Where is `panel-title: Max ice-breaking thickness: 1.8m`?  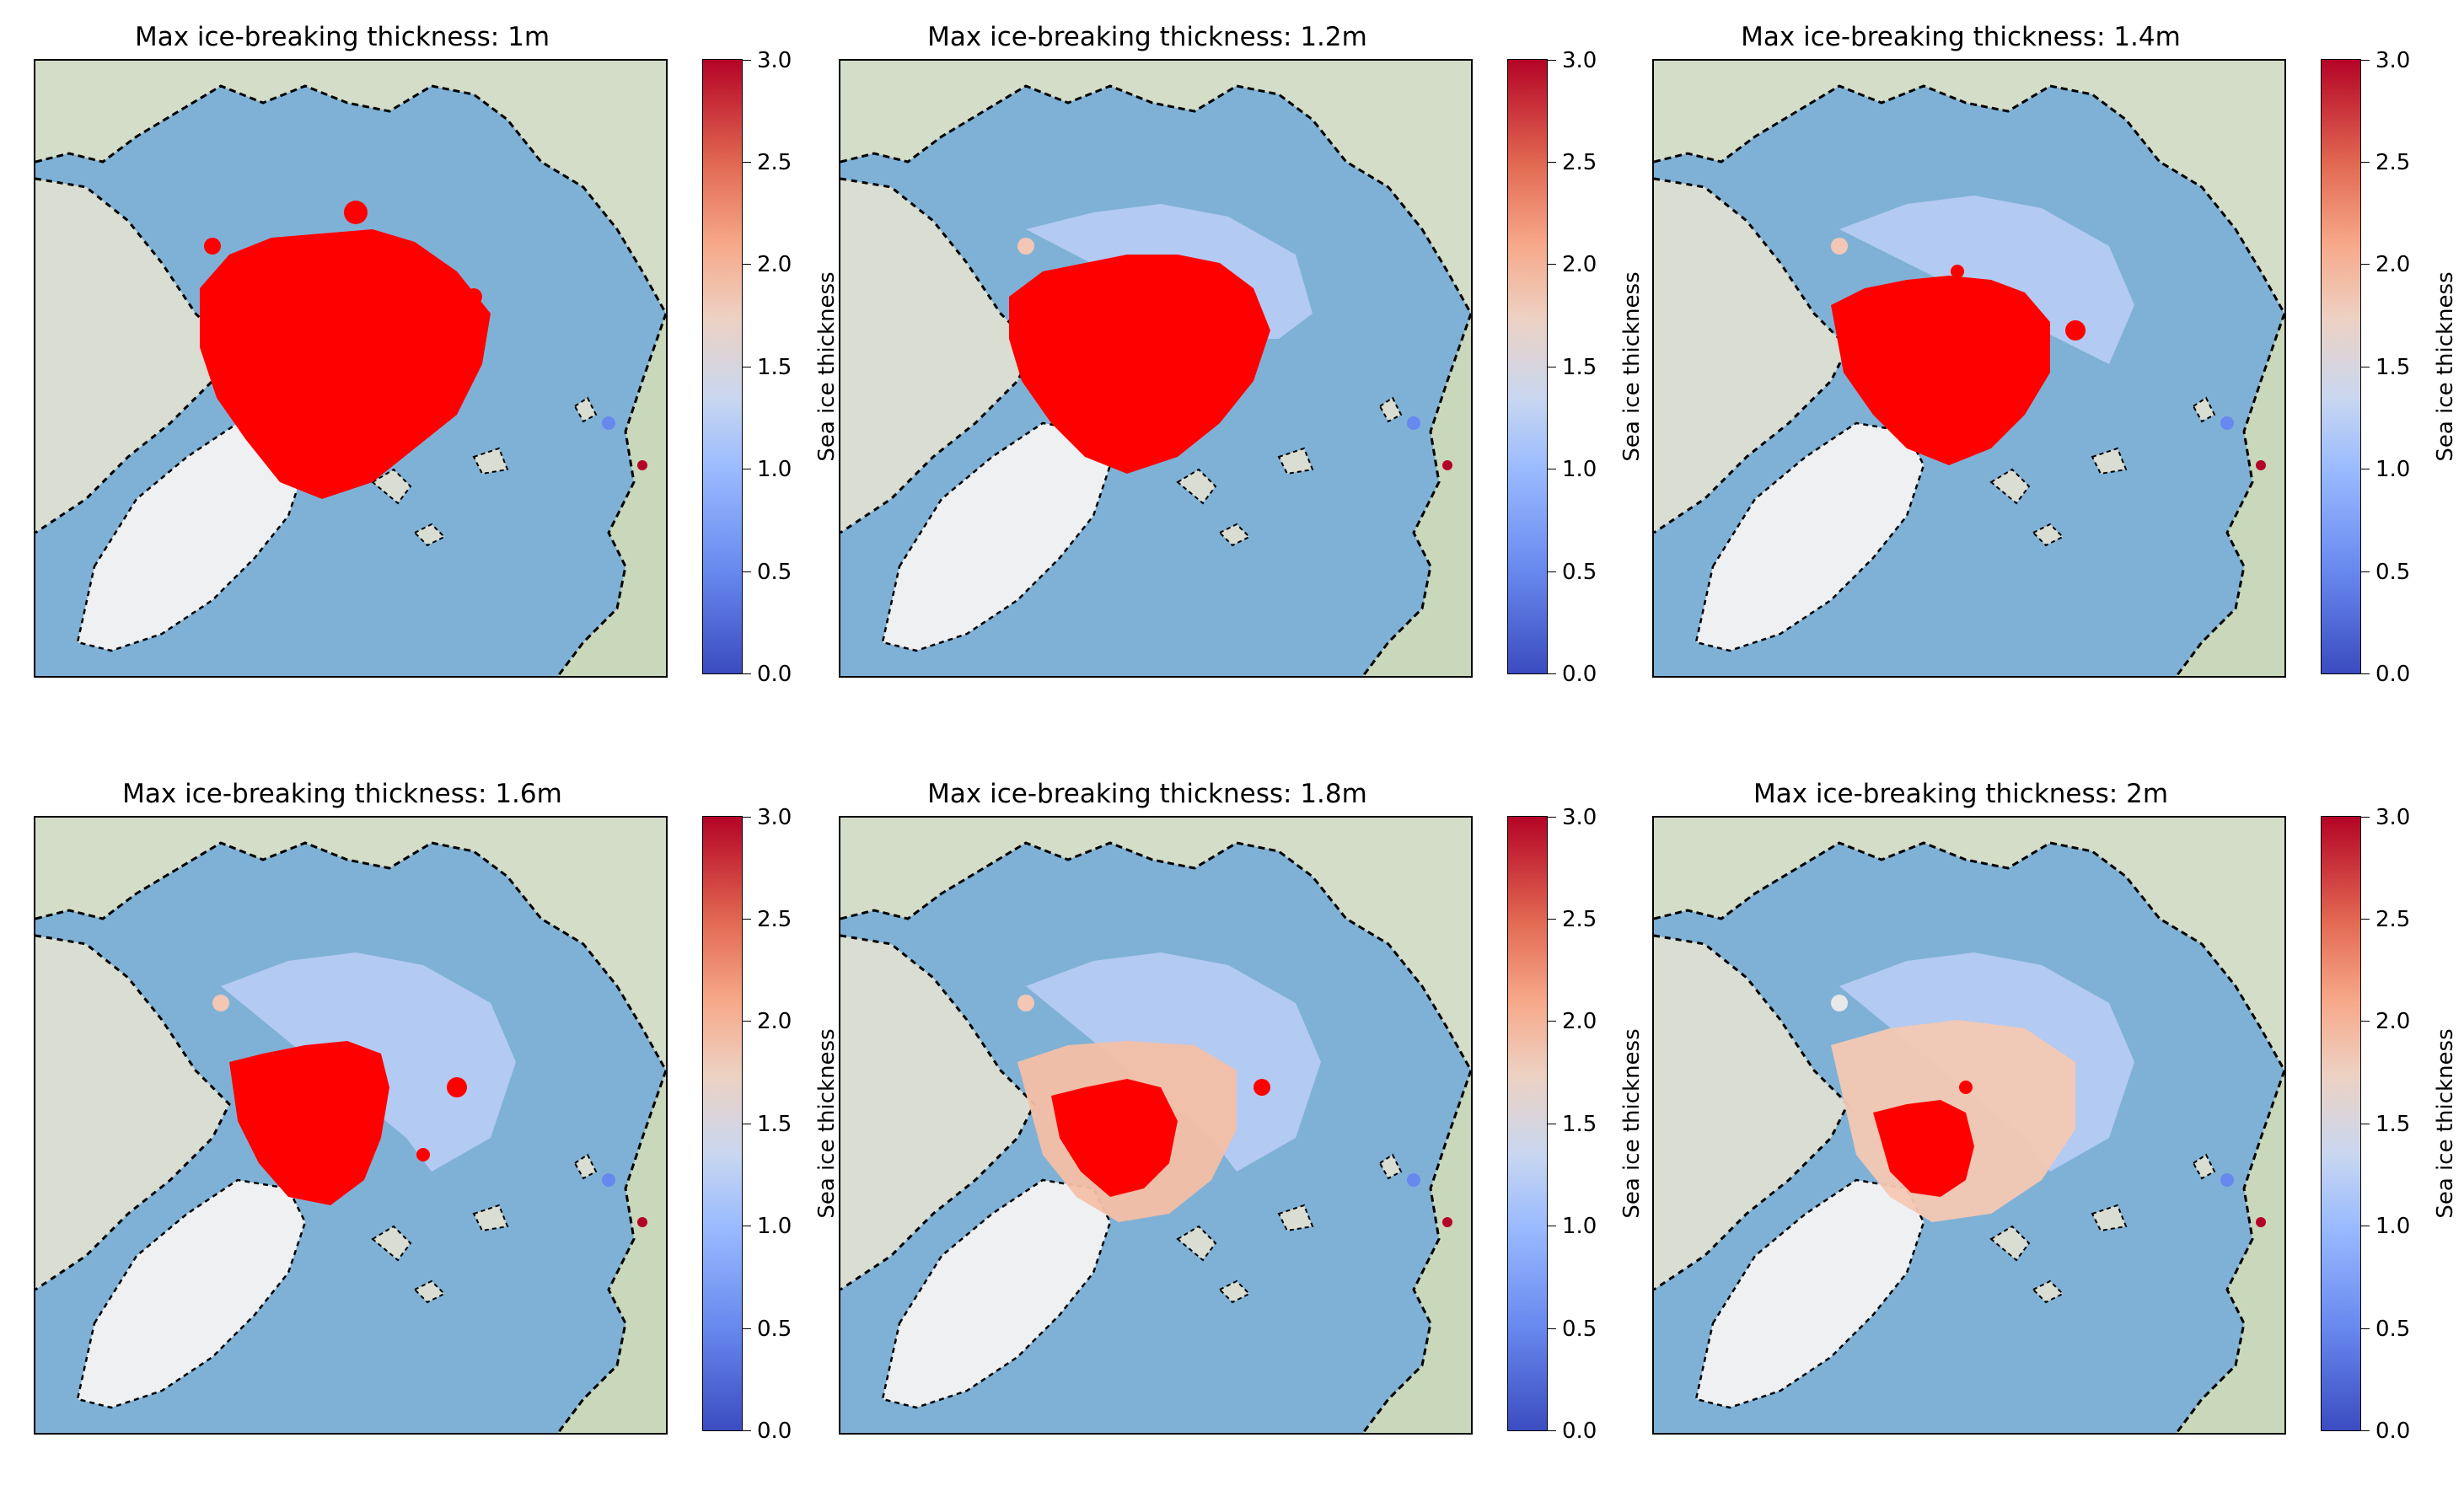 panel-title: Max ice-breaking thickness: 1.8m is located at coordinates (1147, 794).